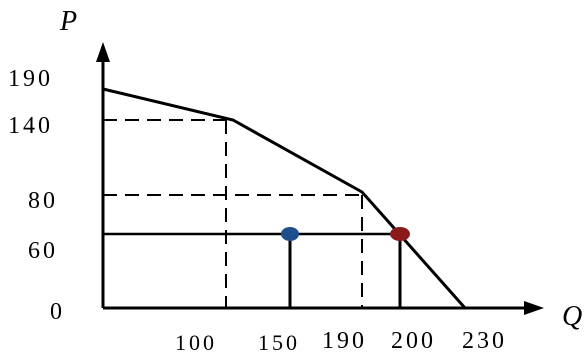 The height and width of the screenshot is (358, 586). Describe the element at coordinates (103, 52) in the screenshot. I see `y-axis-arrow-icon` at that location.